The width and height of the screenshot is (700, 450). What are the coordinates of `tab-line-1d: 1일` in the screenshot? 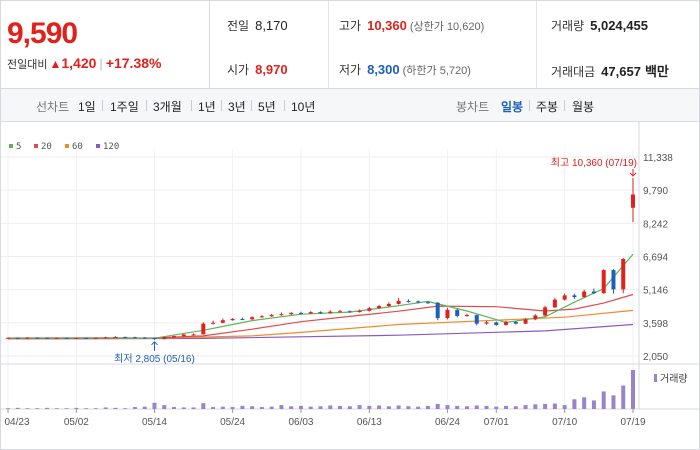 It's located at (87, 107).